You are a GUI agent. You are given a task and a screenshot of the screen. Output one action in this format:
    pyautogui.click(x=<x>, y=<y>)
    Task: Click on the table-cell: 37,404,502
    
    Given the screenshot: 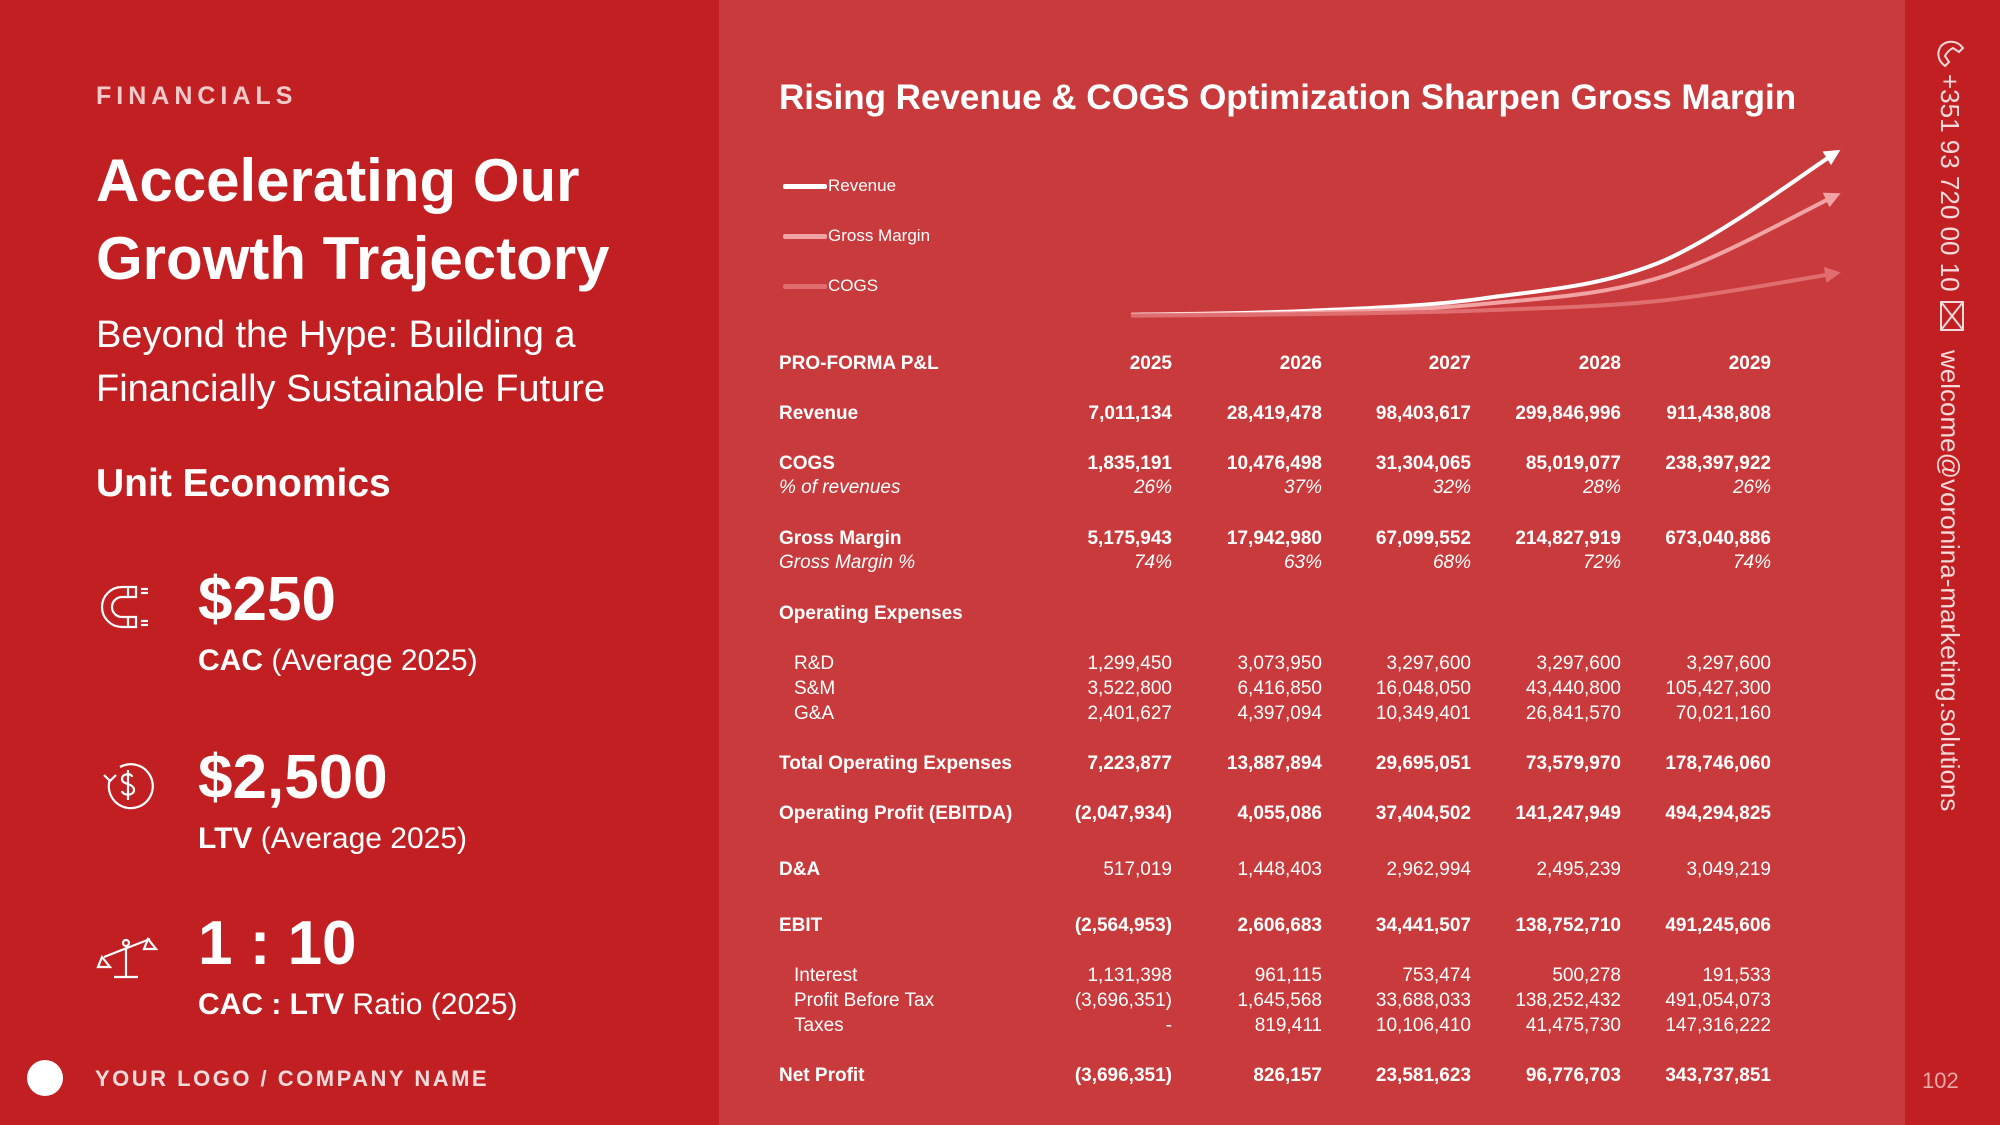 What is the action you would take?
    pyautogui.click(x=1423, y=813)
    